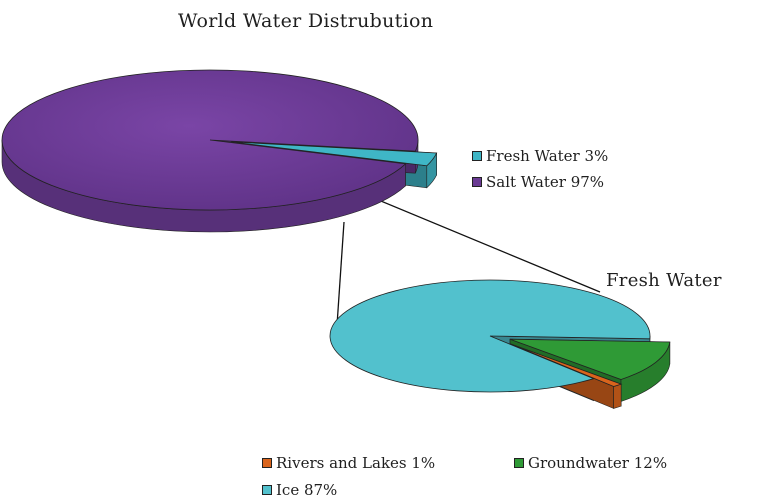 Image resolution: width=760 pixels, height=499 pixels. I want to click on legend-label-salt-water: Salt Water 97%, so click(545, 182).